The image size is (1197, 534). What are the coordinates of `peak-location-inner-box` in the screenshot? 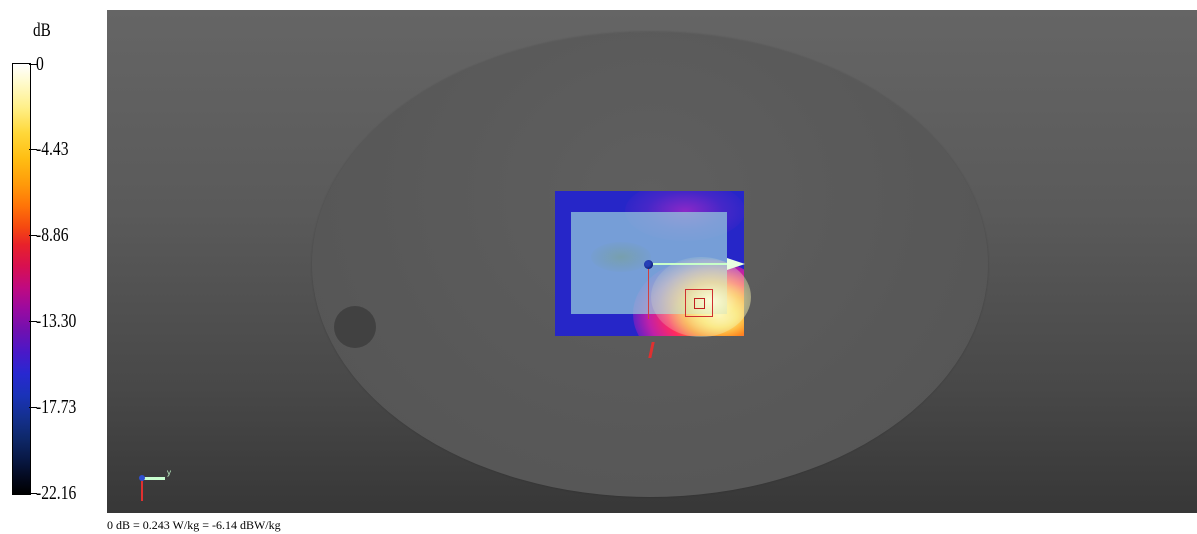 It's located at (699, 303).